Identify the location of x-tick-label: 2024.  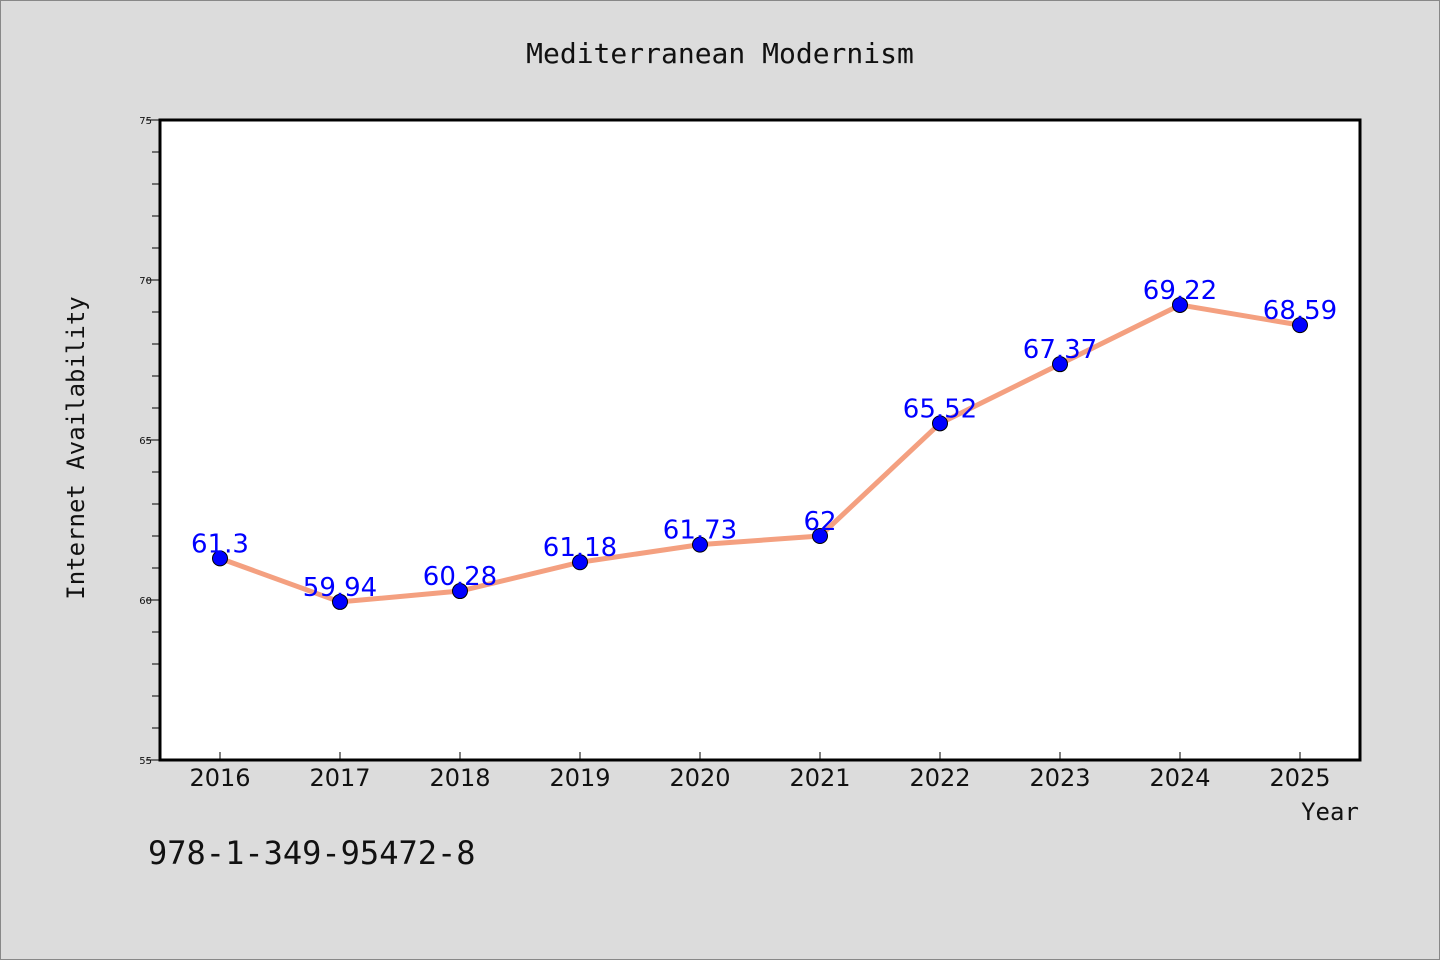
(1179, 778).